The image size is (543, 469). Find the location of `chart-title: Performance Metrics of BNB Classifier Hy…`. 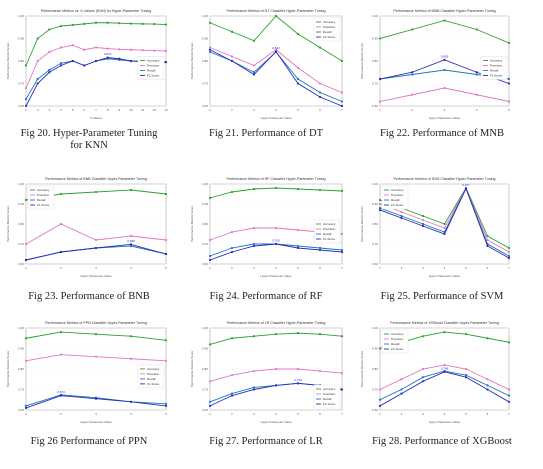

chart-title: Performance Metrics of BNB Classifier Hy… is located at coordinates (96, 179).